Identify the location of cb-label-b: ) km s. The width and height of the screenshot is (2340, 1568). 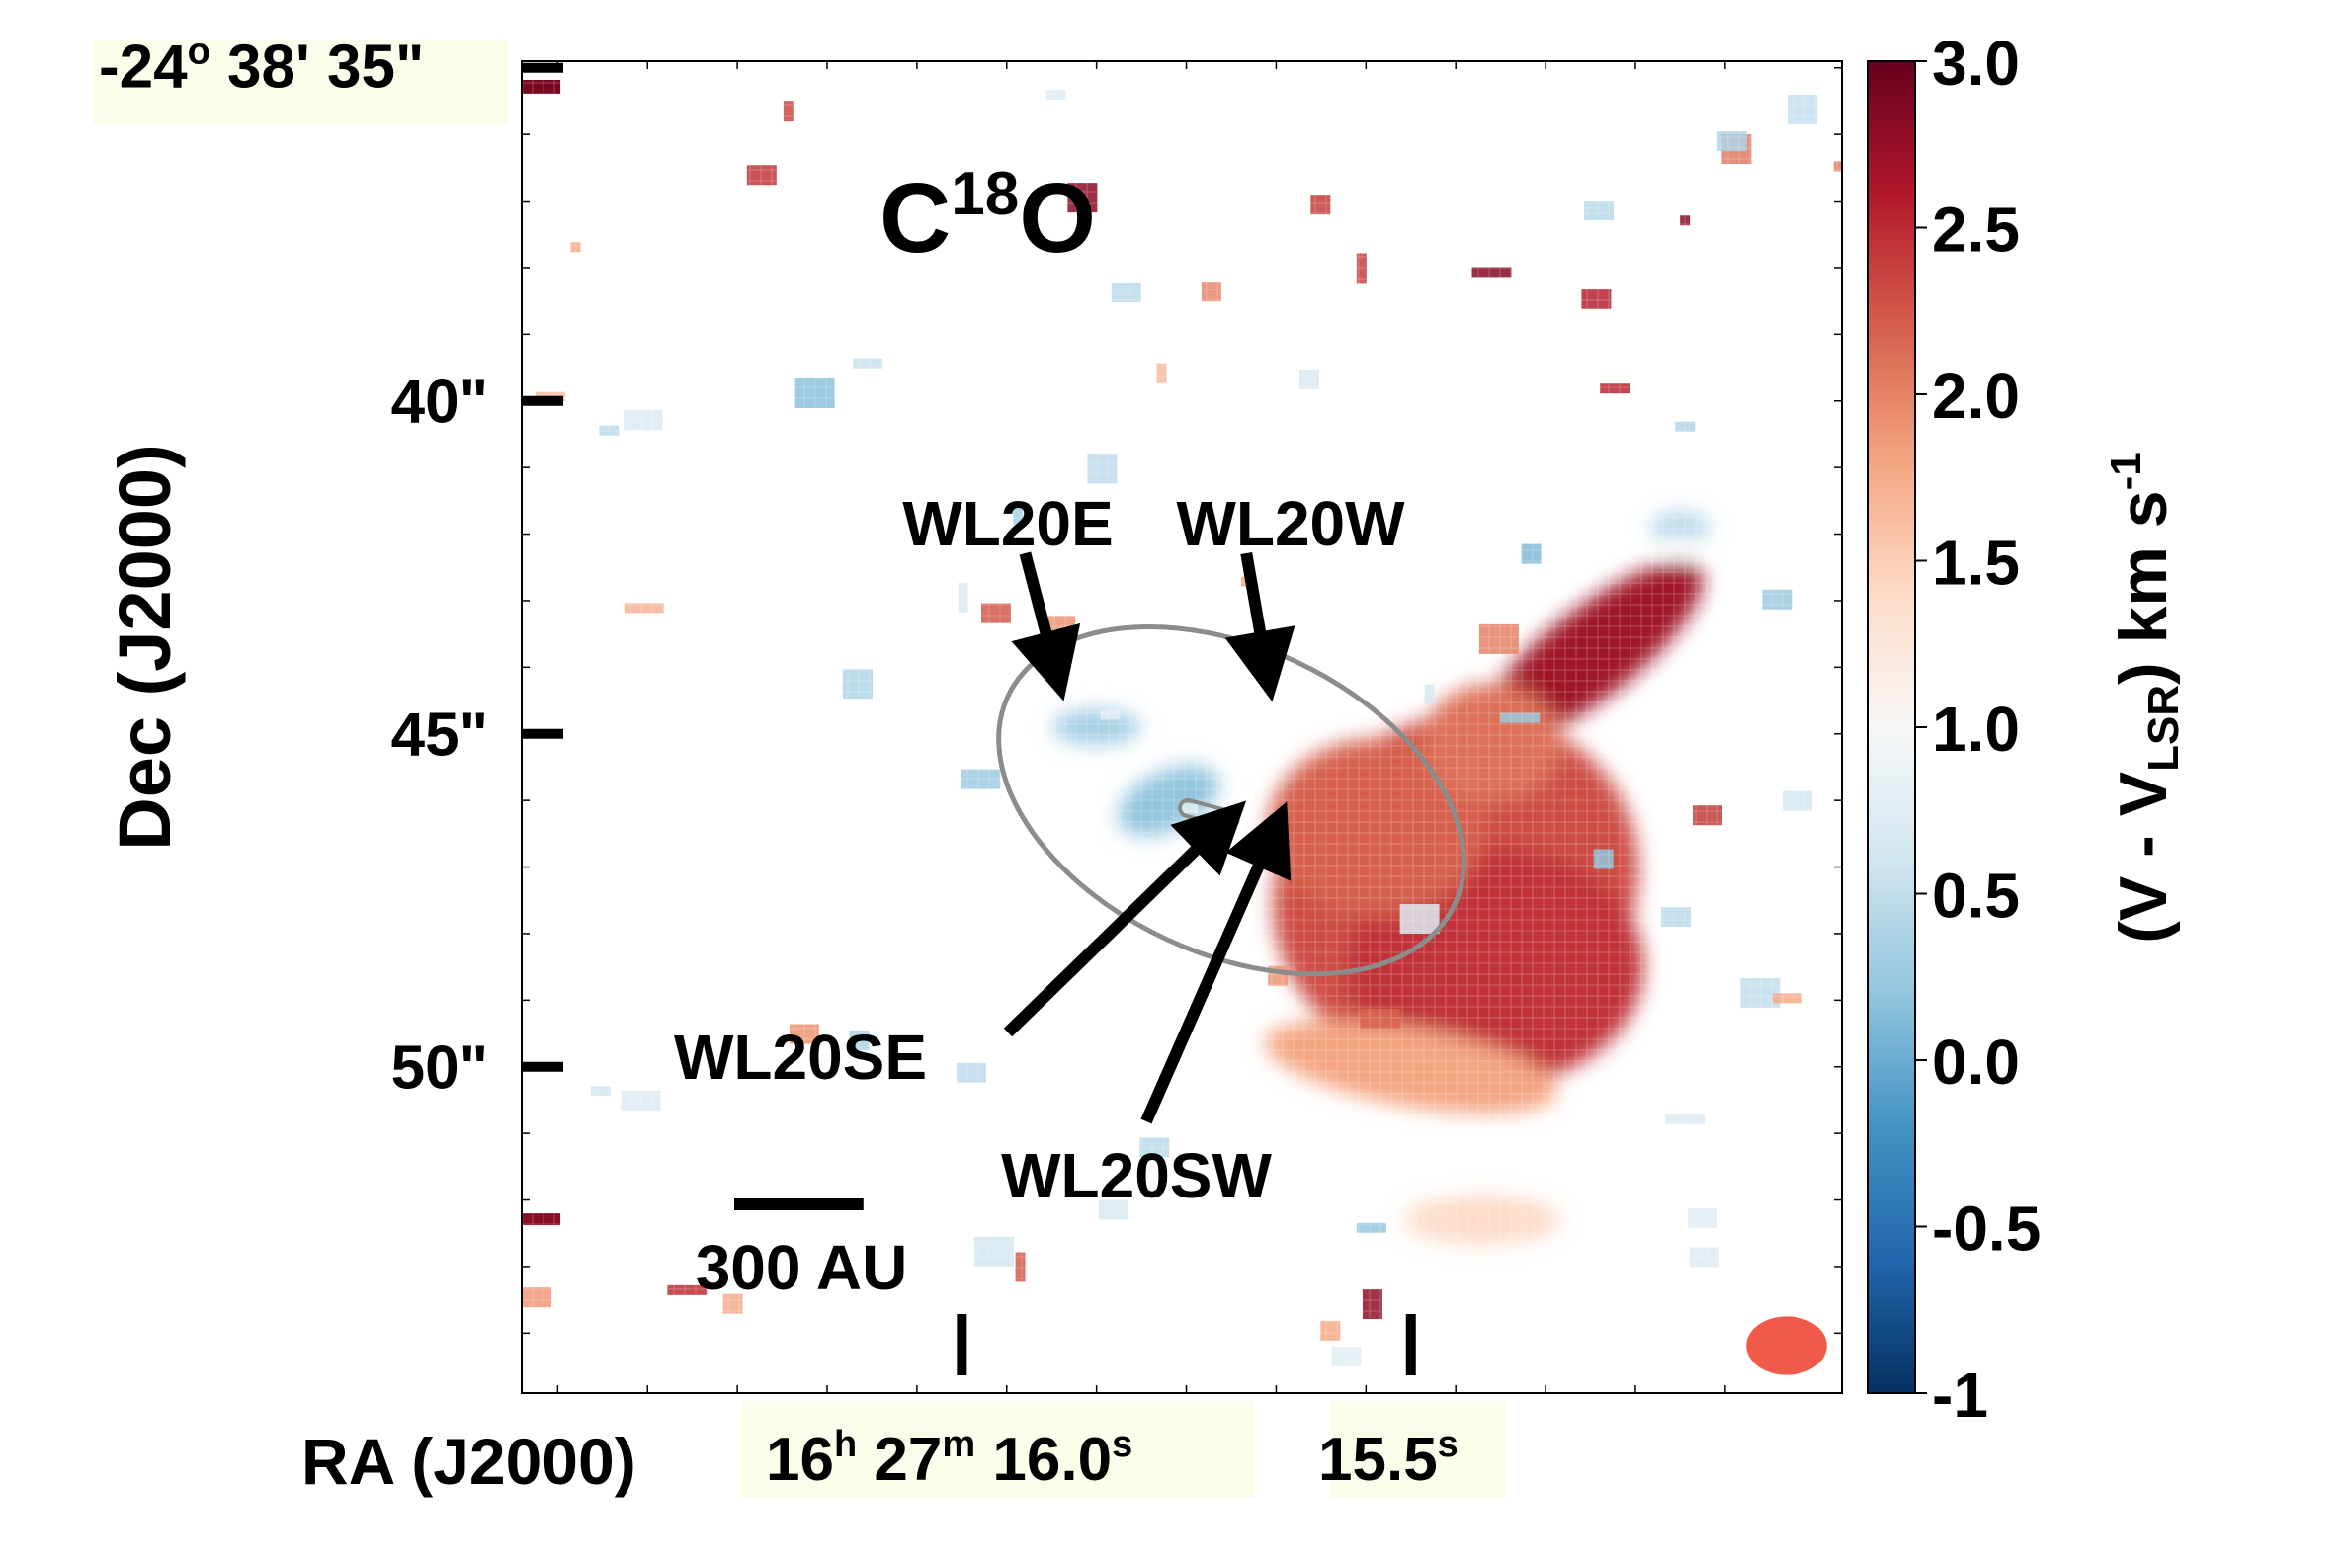
(2143, 587).